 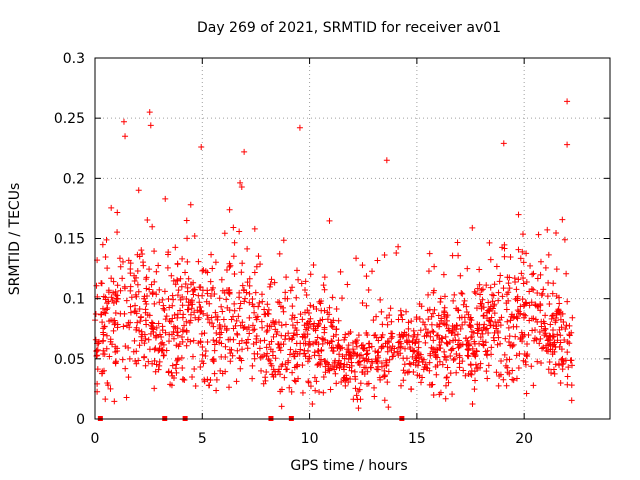 I want to click on y-tick-label: 0.1, so click(x=74, y=300).